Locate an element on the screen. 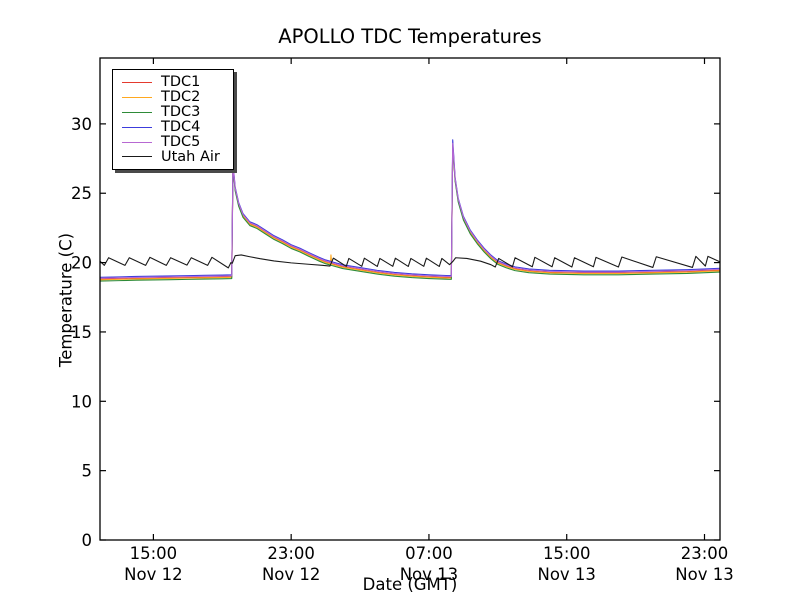 The height and width of the screenshot is (600, 800). y-tick-label: 20 is located at coordinates (81, 263).